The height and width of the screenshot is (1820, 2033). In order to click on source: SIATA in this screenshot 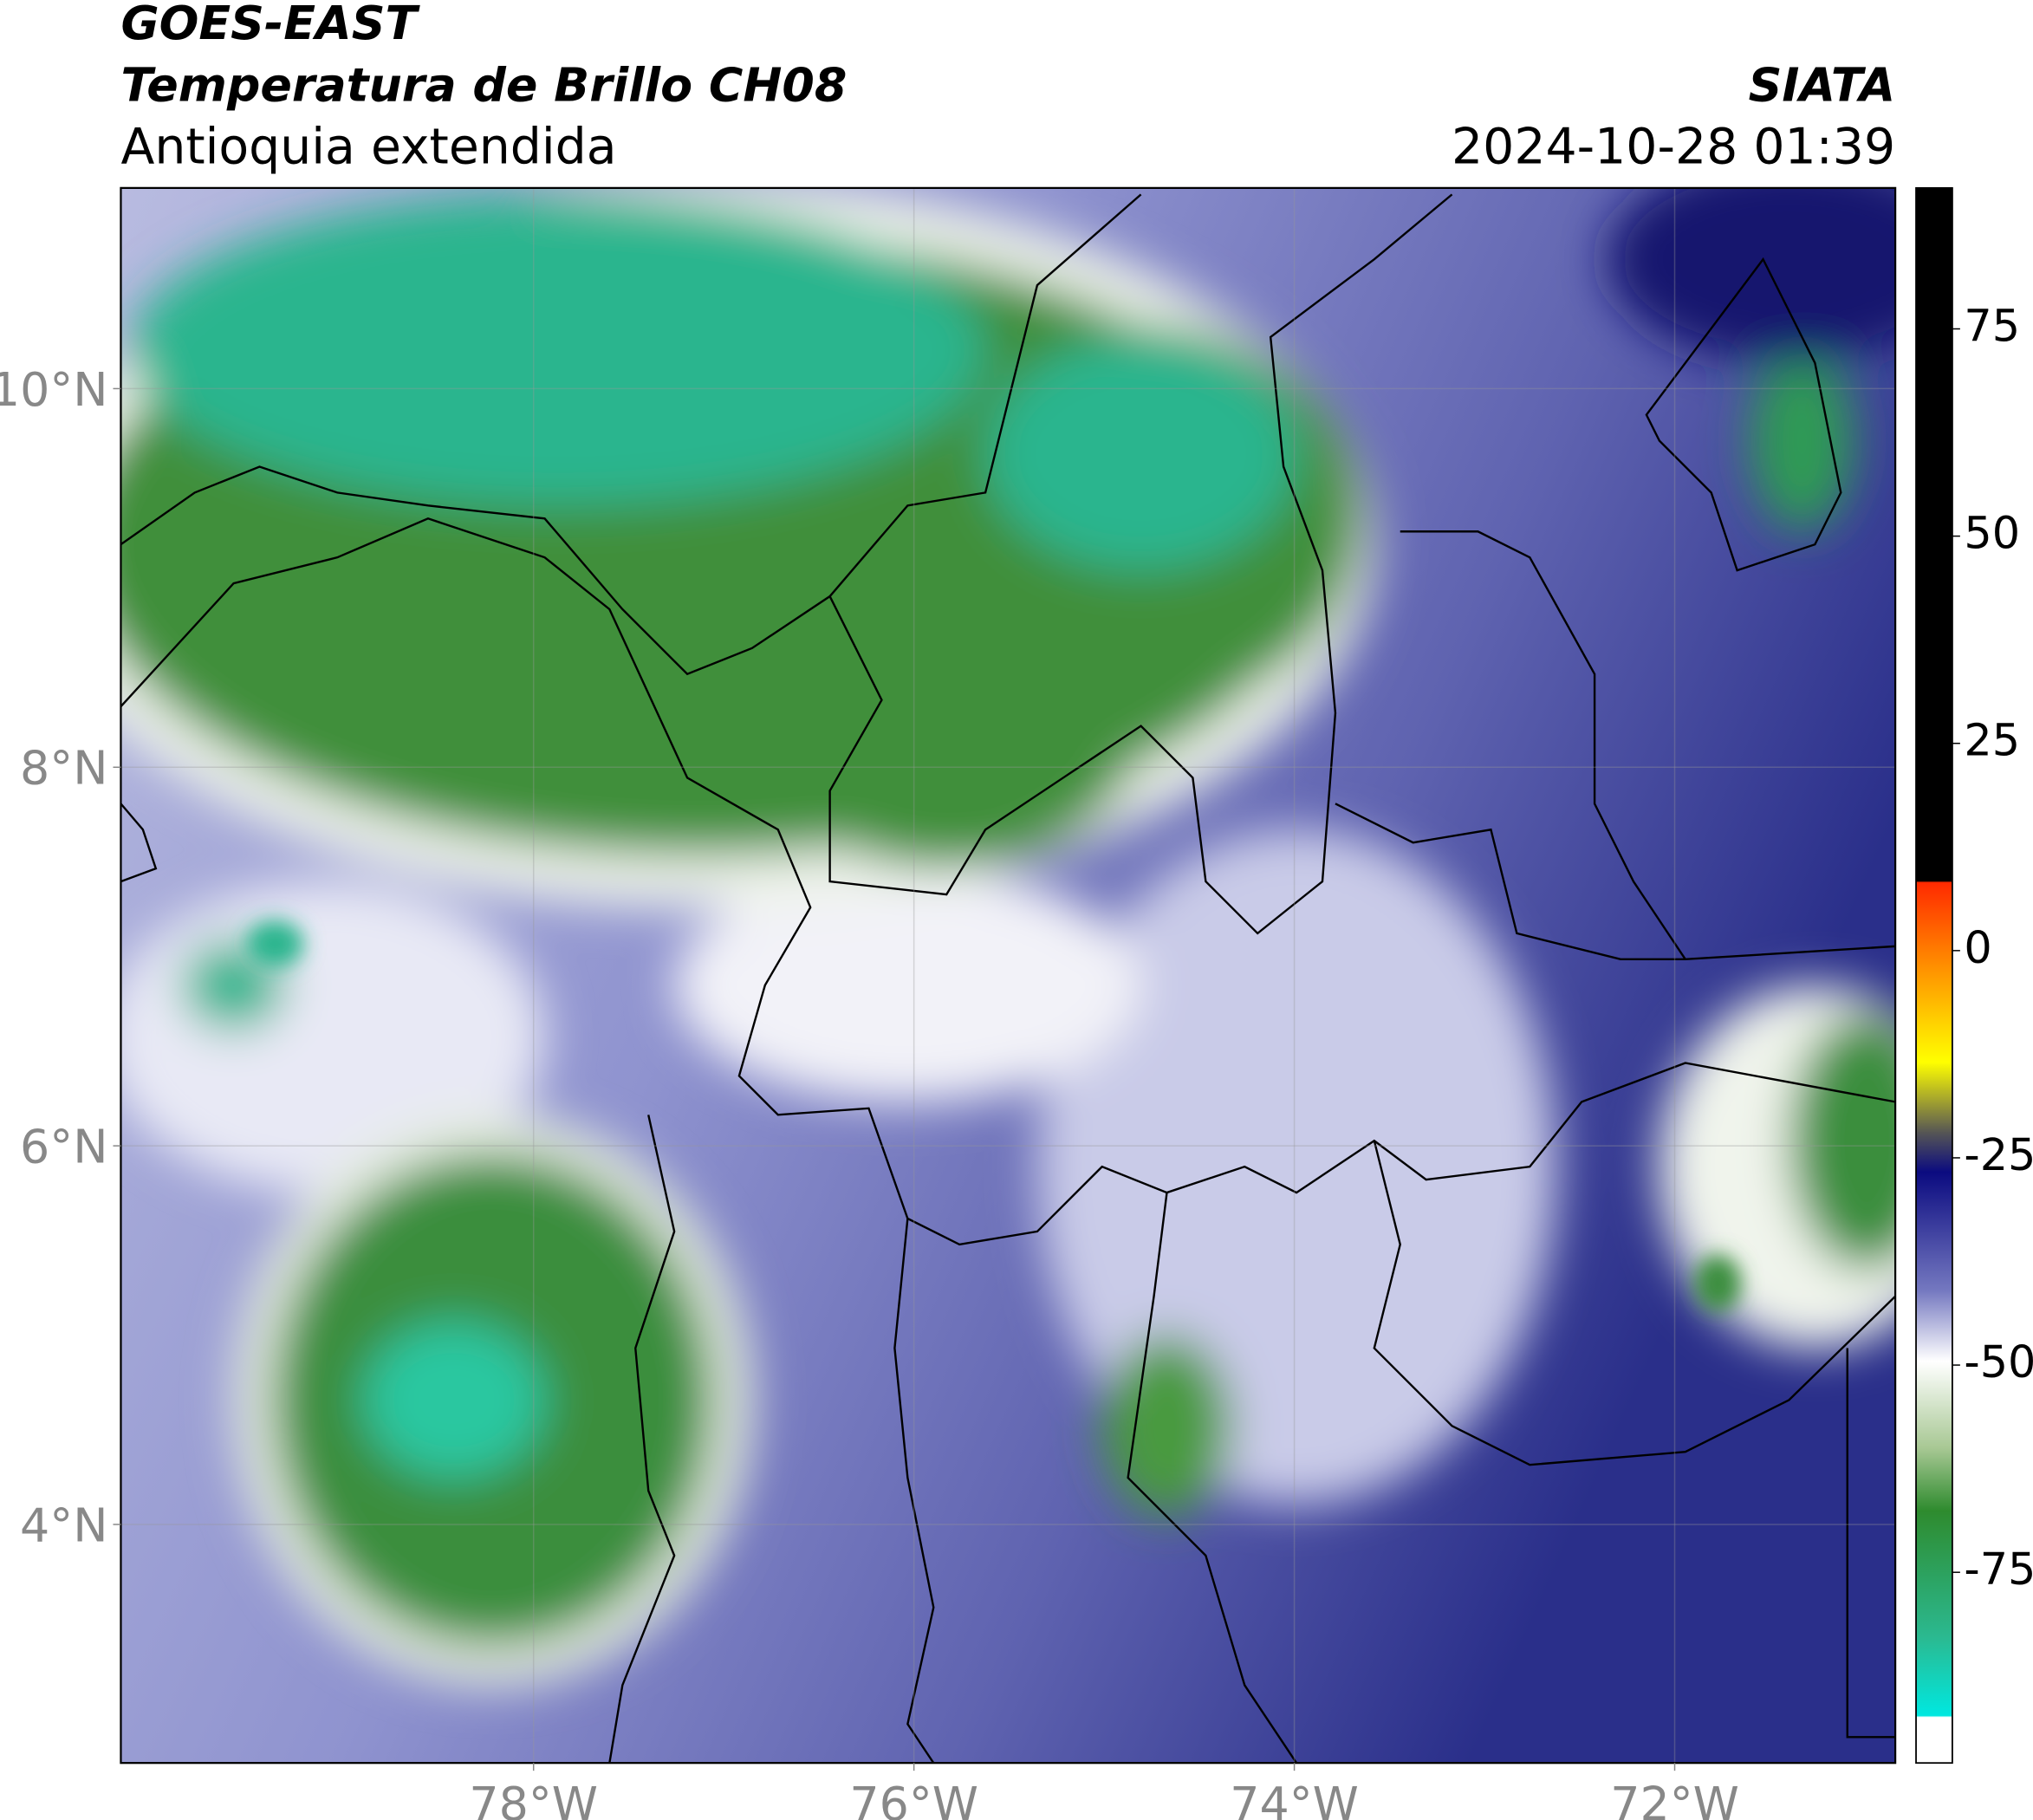, I will do `click(1822, 85)`.